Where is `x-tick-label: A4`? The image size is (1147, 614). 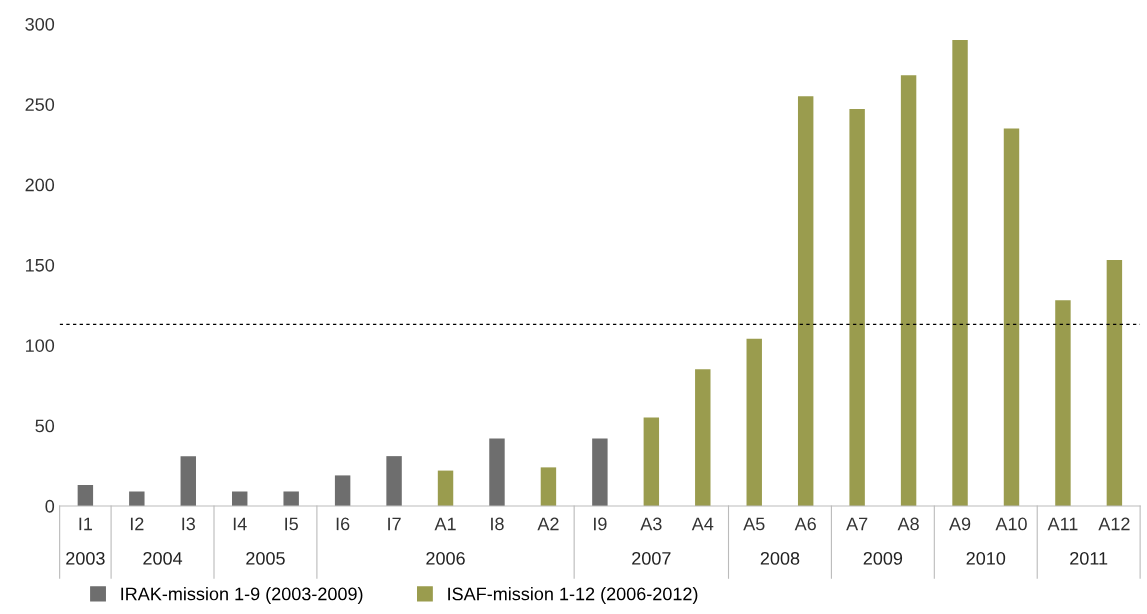
x-tick-label: A4 is located at coordinates (702, 524).